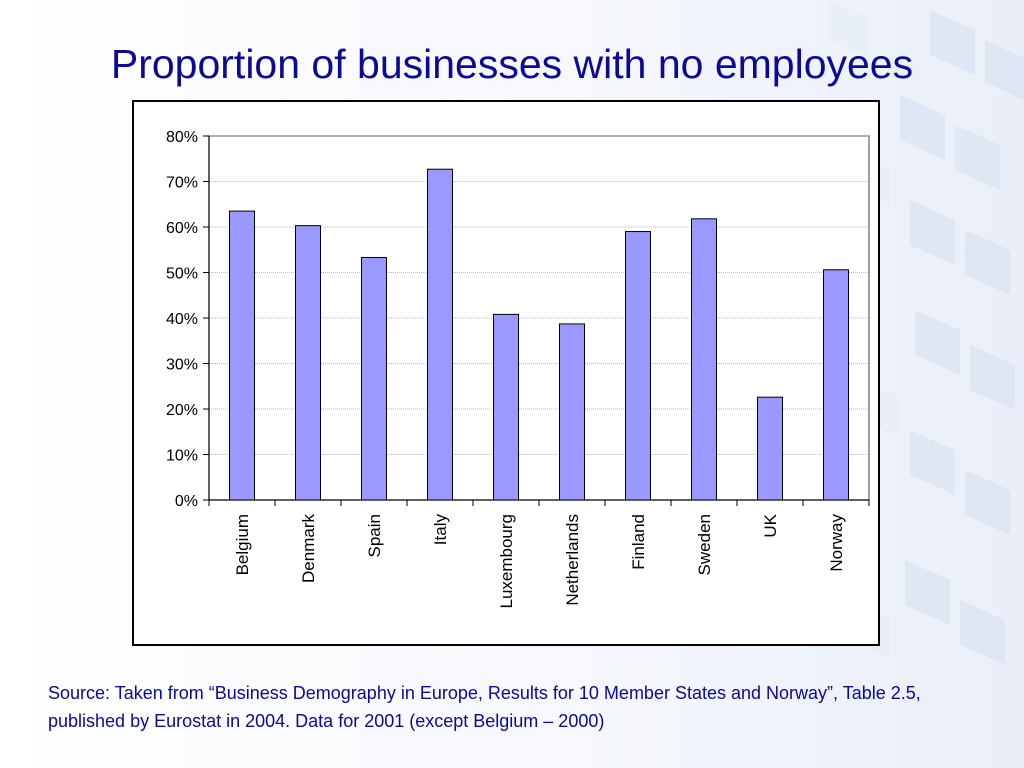 This screenshot has height=768, width=1024. I want to click on bar-italy, so click(440, 334).